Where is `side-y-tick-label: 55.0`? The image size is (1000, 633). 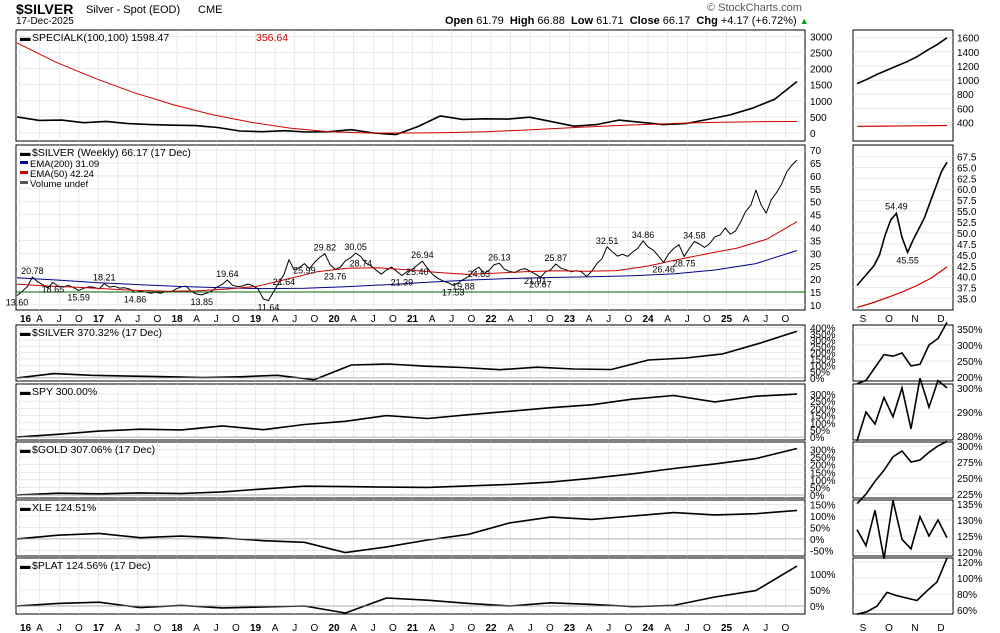
side-y-tick-label: 55.0 is located at coordinates (967, 212).